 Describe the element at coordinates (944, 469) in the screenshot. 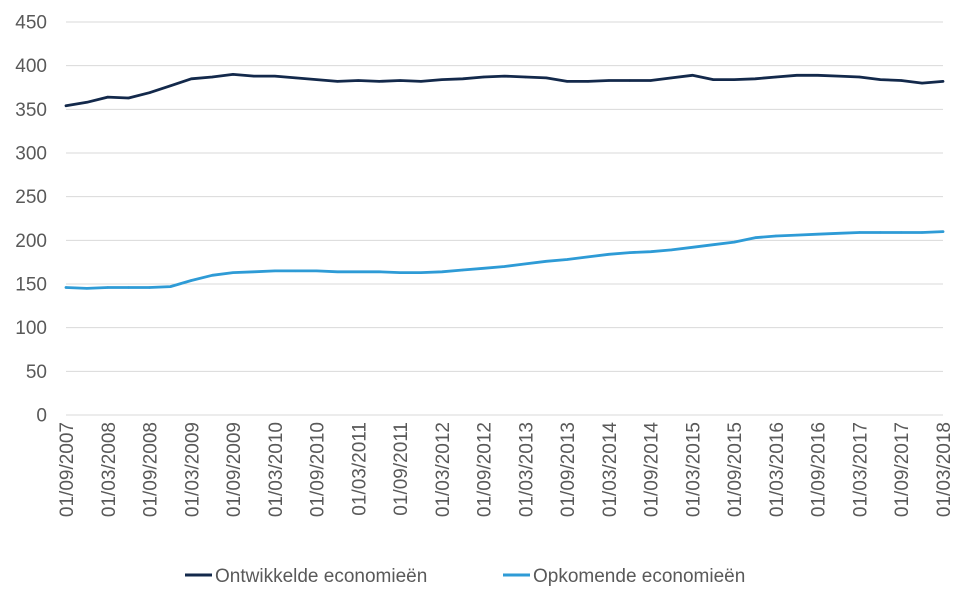

I see `x-tick-label: 01/03/2018` at that location.